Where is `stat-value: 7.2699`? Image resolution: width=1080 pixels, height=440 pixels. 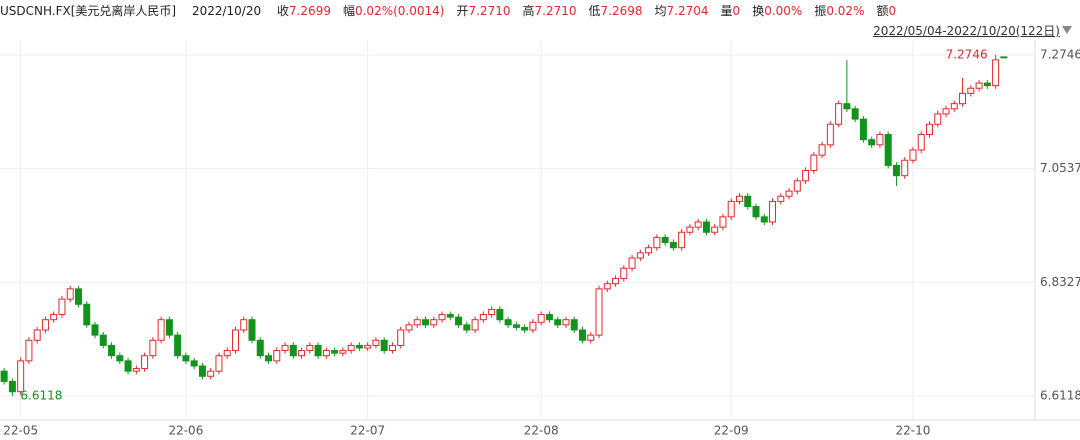
stat-value: 7.2699 is located at coordinates (309, 11).